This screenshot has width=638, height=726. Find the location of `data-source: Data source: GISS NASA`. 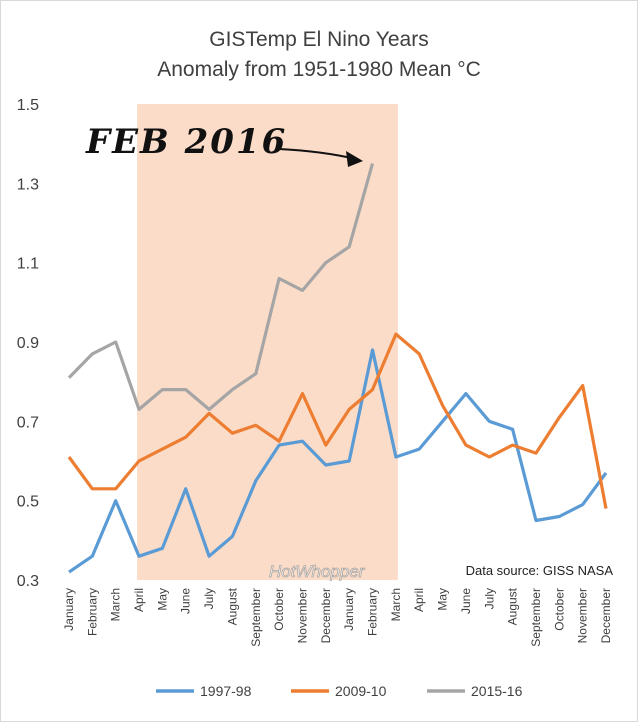

data-source: Data source: GISS NASA is located at coordinates (540, 570).